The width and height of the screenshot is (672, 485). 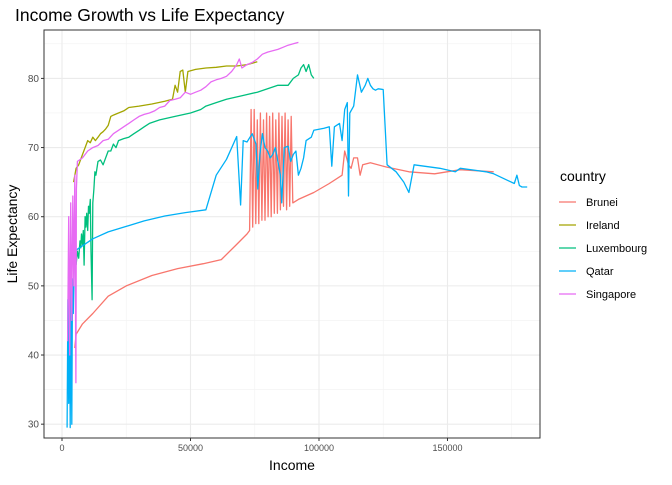 I want to click on y-tick-label: 60, so click(x=34, y=217).